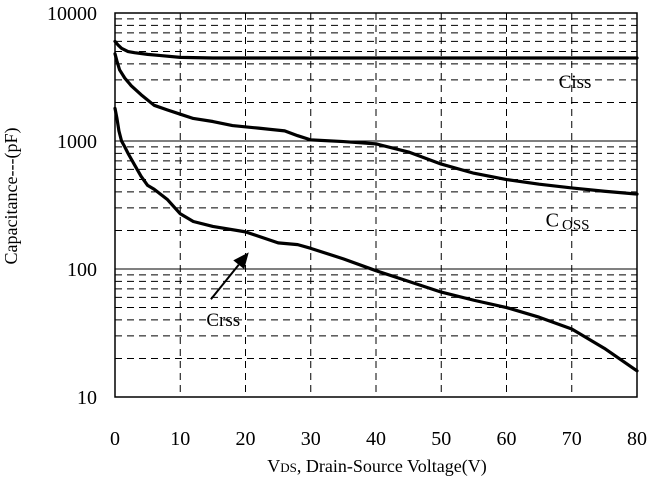 This screenshot has height=483, width=651. Describe the element at coordinates (575, 82) in the screenshot. I see `series-annotation: Ciss` at that location.